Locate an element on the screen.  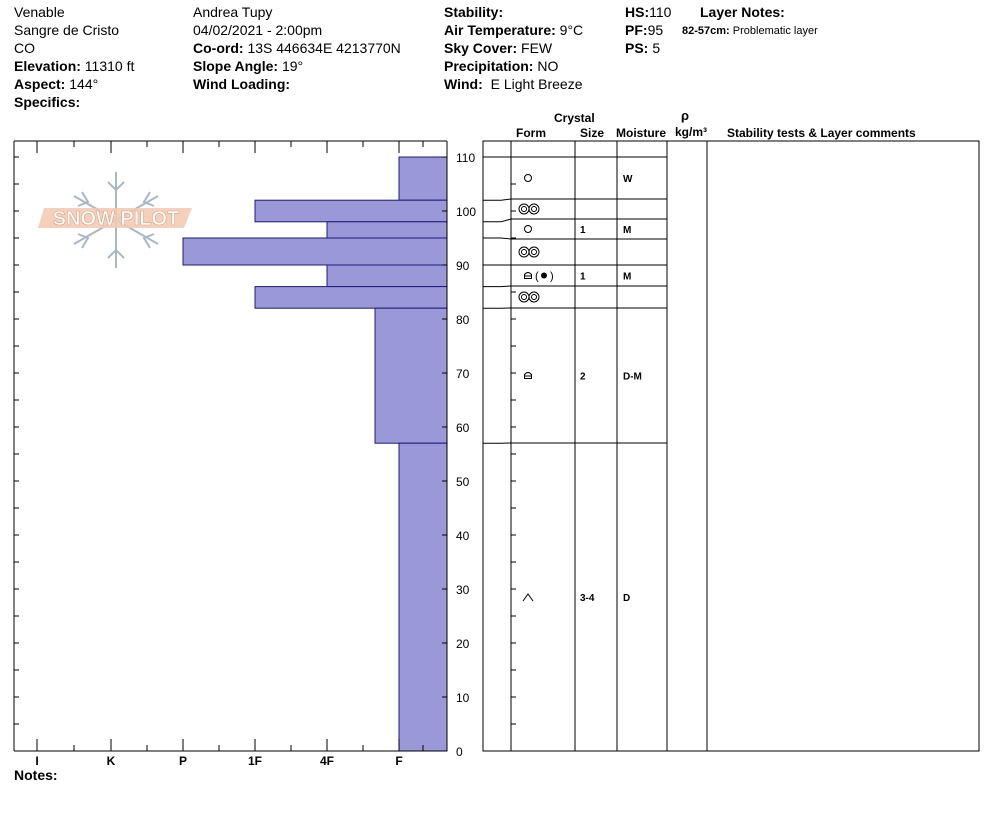
crystal-form-icon-4: () is located at coordinates (539, 277).